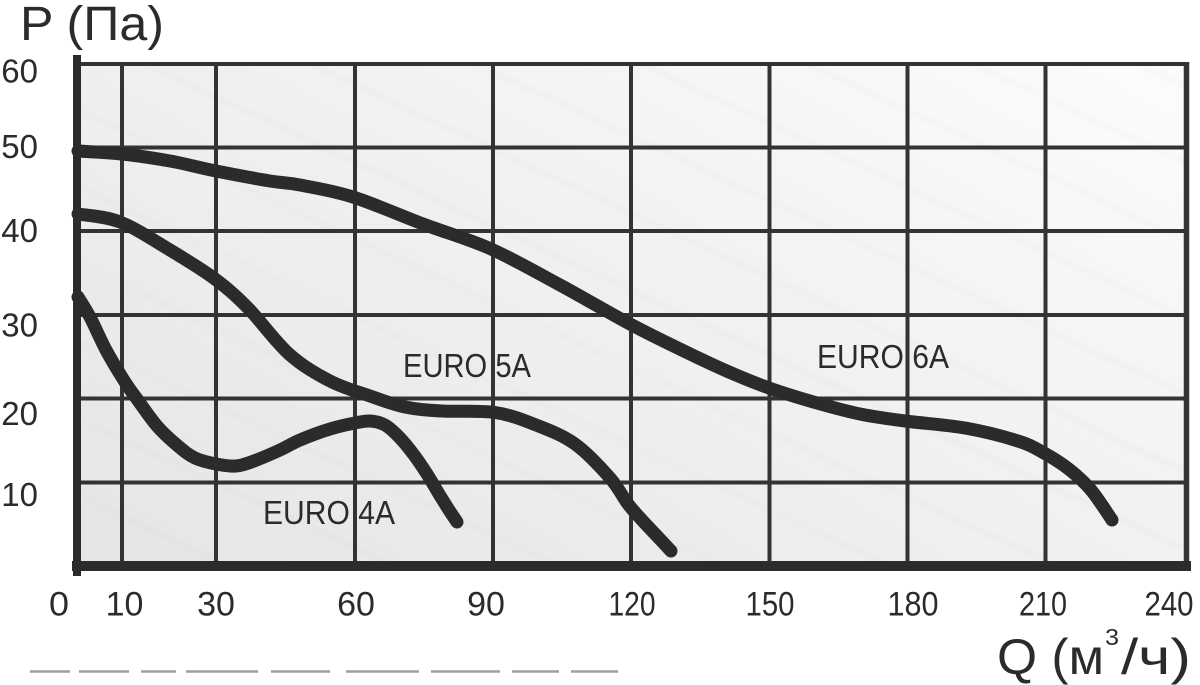  I want to click on svg-text: EURO 5A, so click(467, 365).